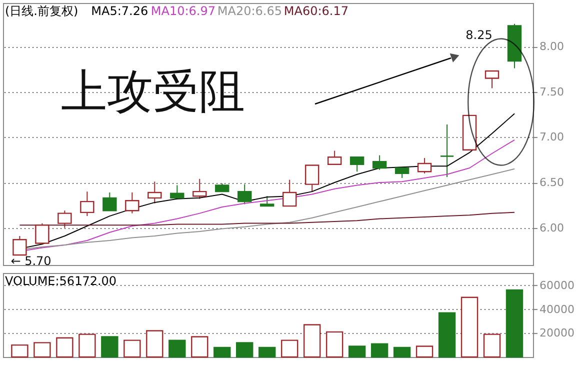  Describe the element at coordinates (552, 47) in the screenshot. I see `y-tick-label: 8.00` at that location.